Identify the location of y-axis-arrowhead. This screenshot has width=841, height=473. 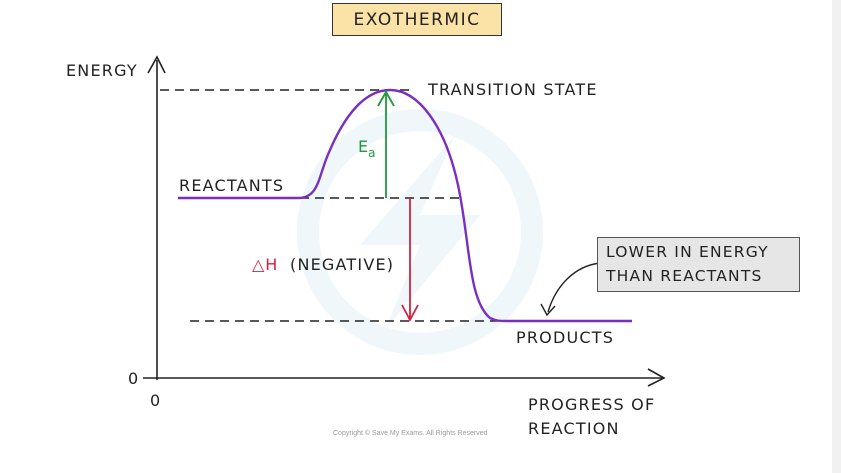
(156, 64).